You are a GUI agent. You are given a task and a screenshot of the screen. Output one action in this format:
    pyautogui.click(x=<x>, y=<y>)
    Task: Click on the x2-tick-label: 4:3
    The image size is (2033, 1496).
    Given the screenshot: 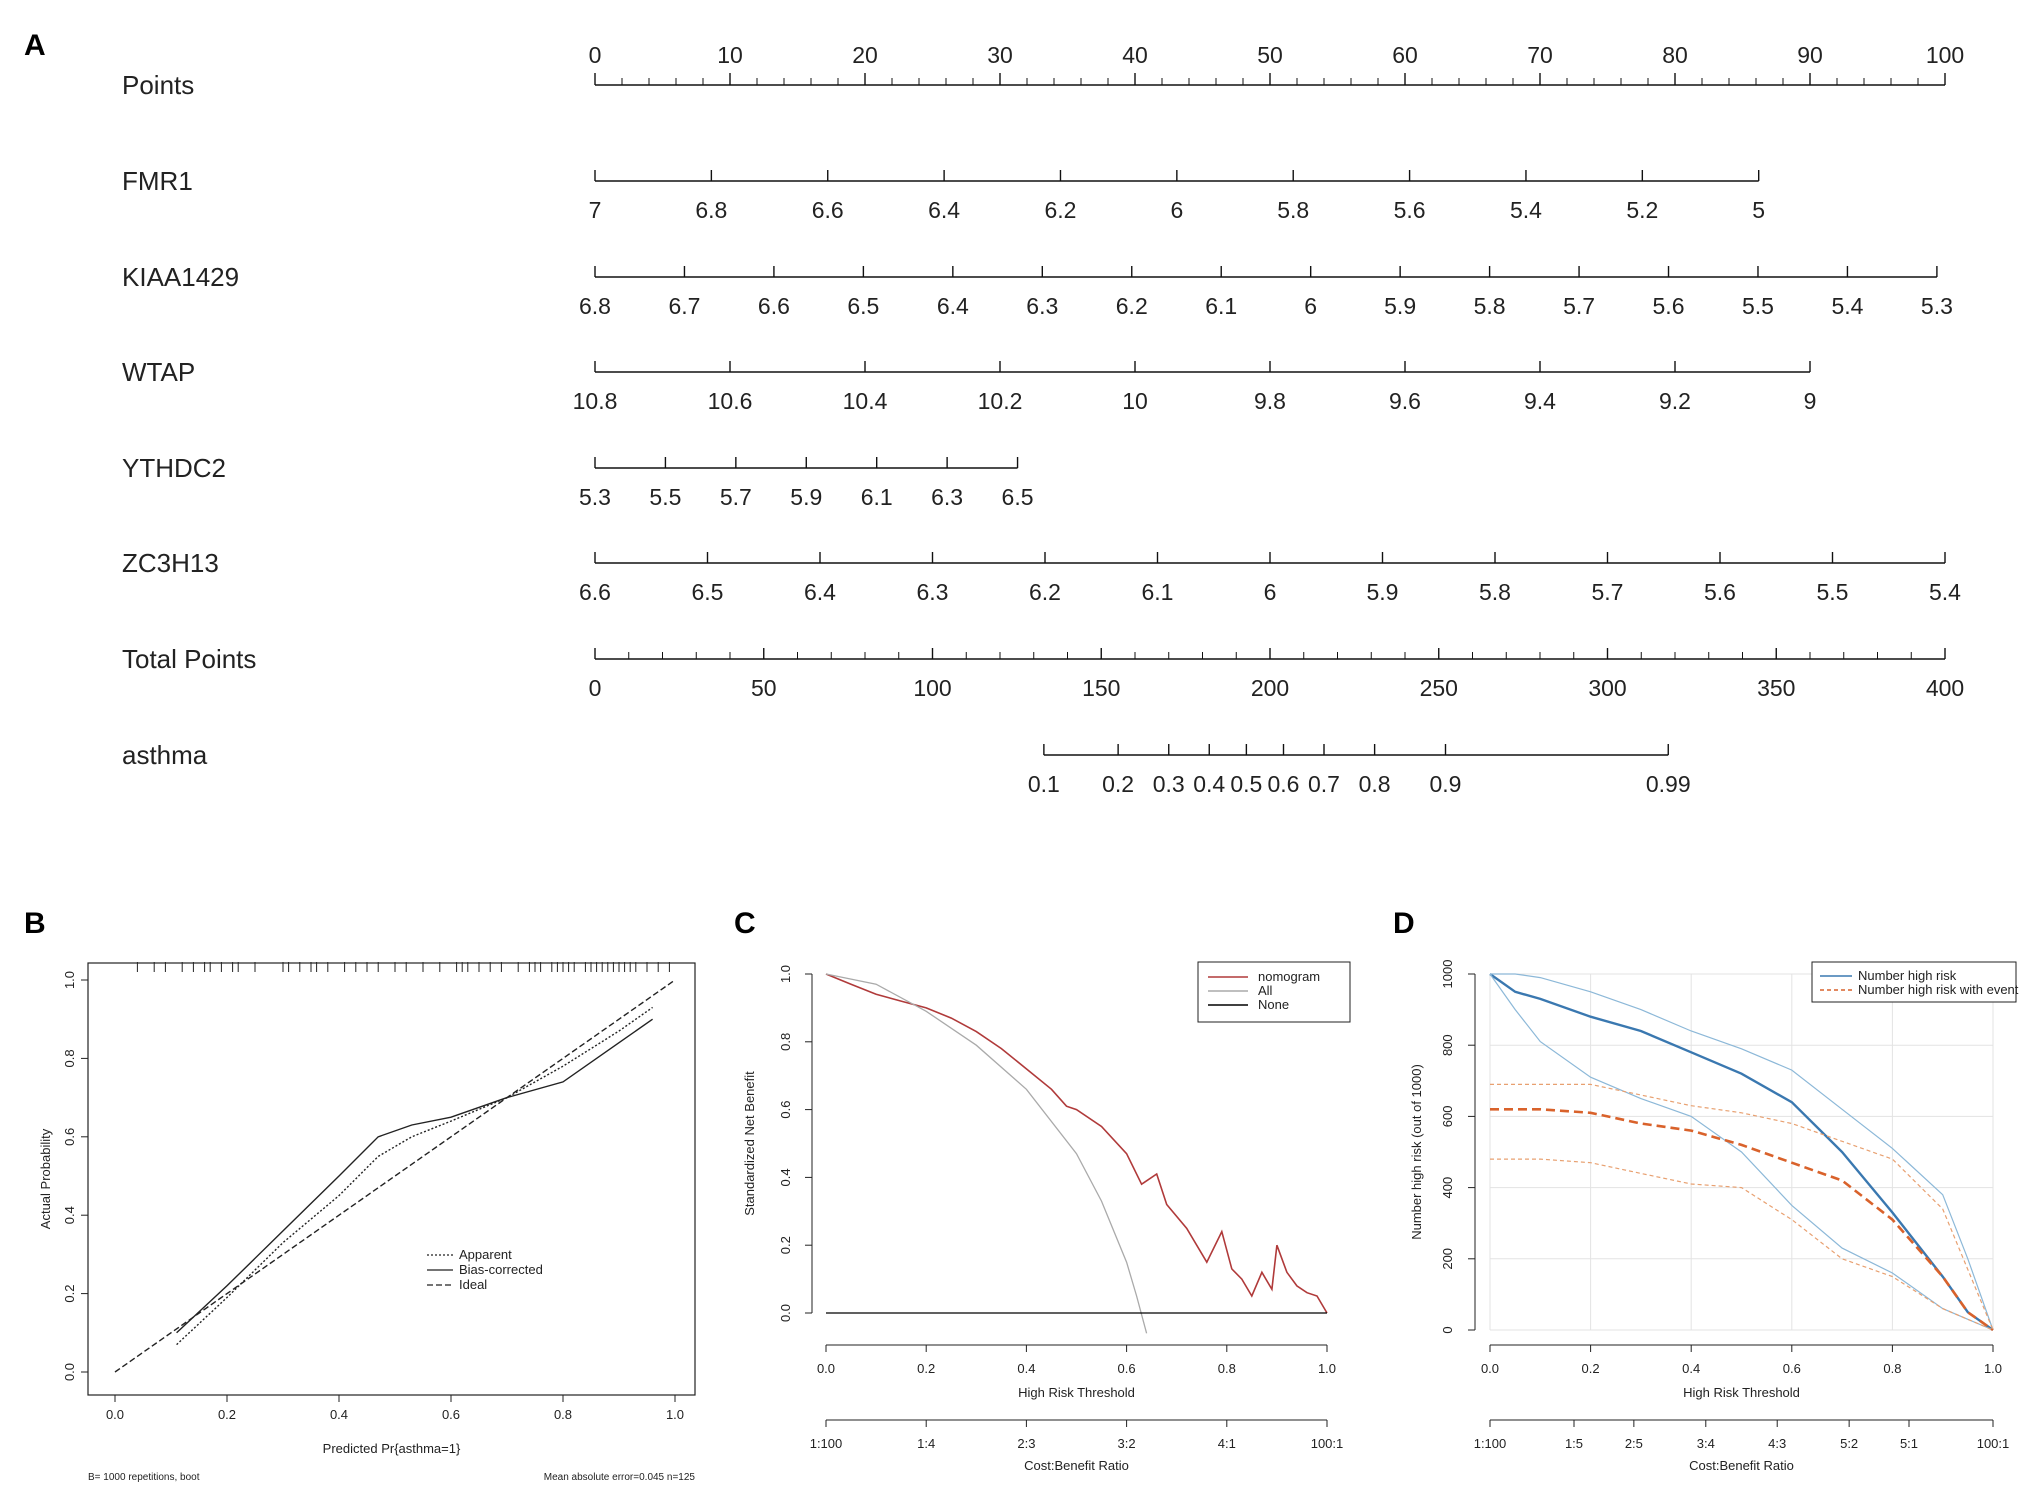 What is the action you would take?
    pyautogui.click(x=1777, y=1443)
    